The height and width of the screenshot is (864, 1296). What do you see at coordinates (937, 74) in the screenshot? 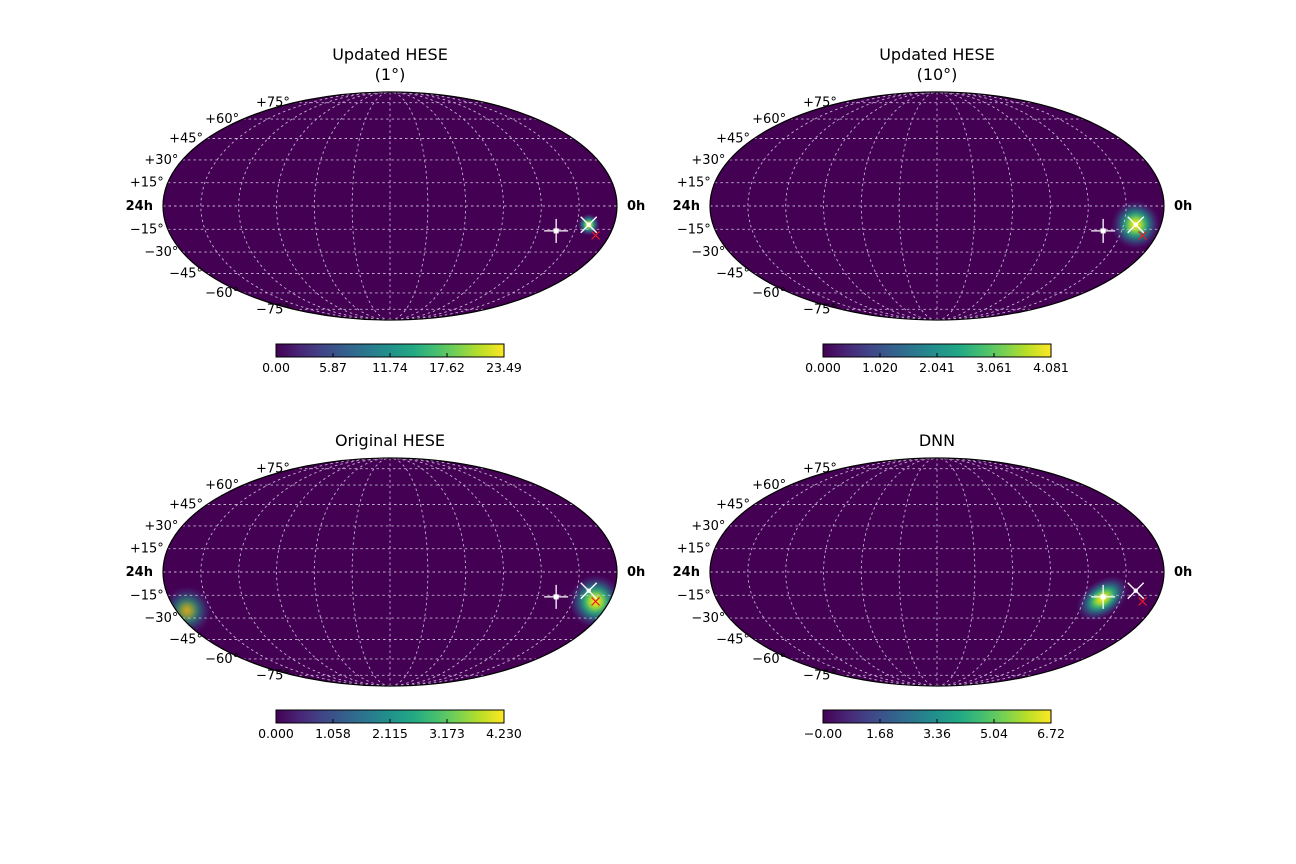
I see `panel-subtitle: (10°)` at bounding box center [937, 74].